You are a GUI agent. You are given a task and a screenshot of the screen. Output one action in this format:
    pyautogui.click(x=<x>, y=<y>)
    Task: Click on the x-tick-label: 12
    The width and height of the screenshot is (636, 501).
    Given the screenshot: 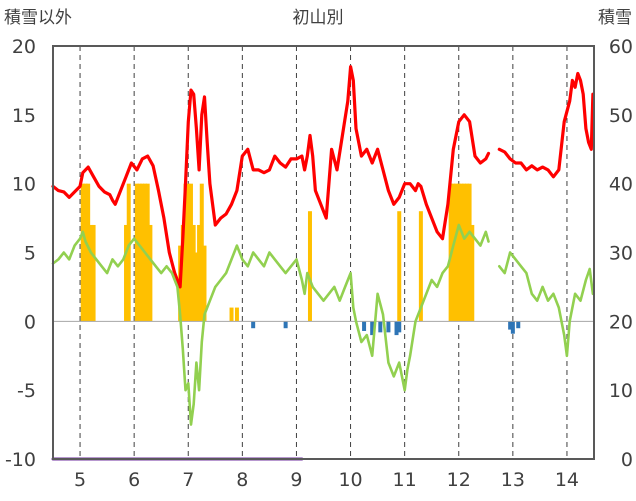 What is the action you would take?
    pyautogui.click(x=459, y=480)
    